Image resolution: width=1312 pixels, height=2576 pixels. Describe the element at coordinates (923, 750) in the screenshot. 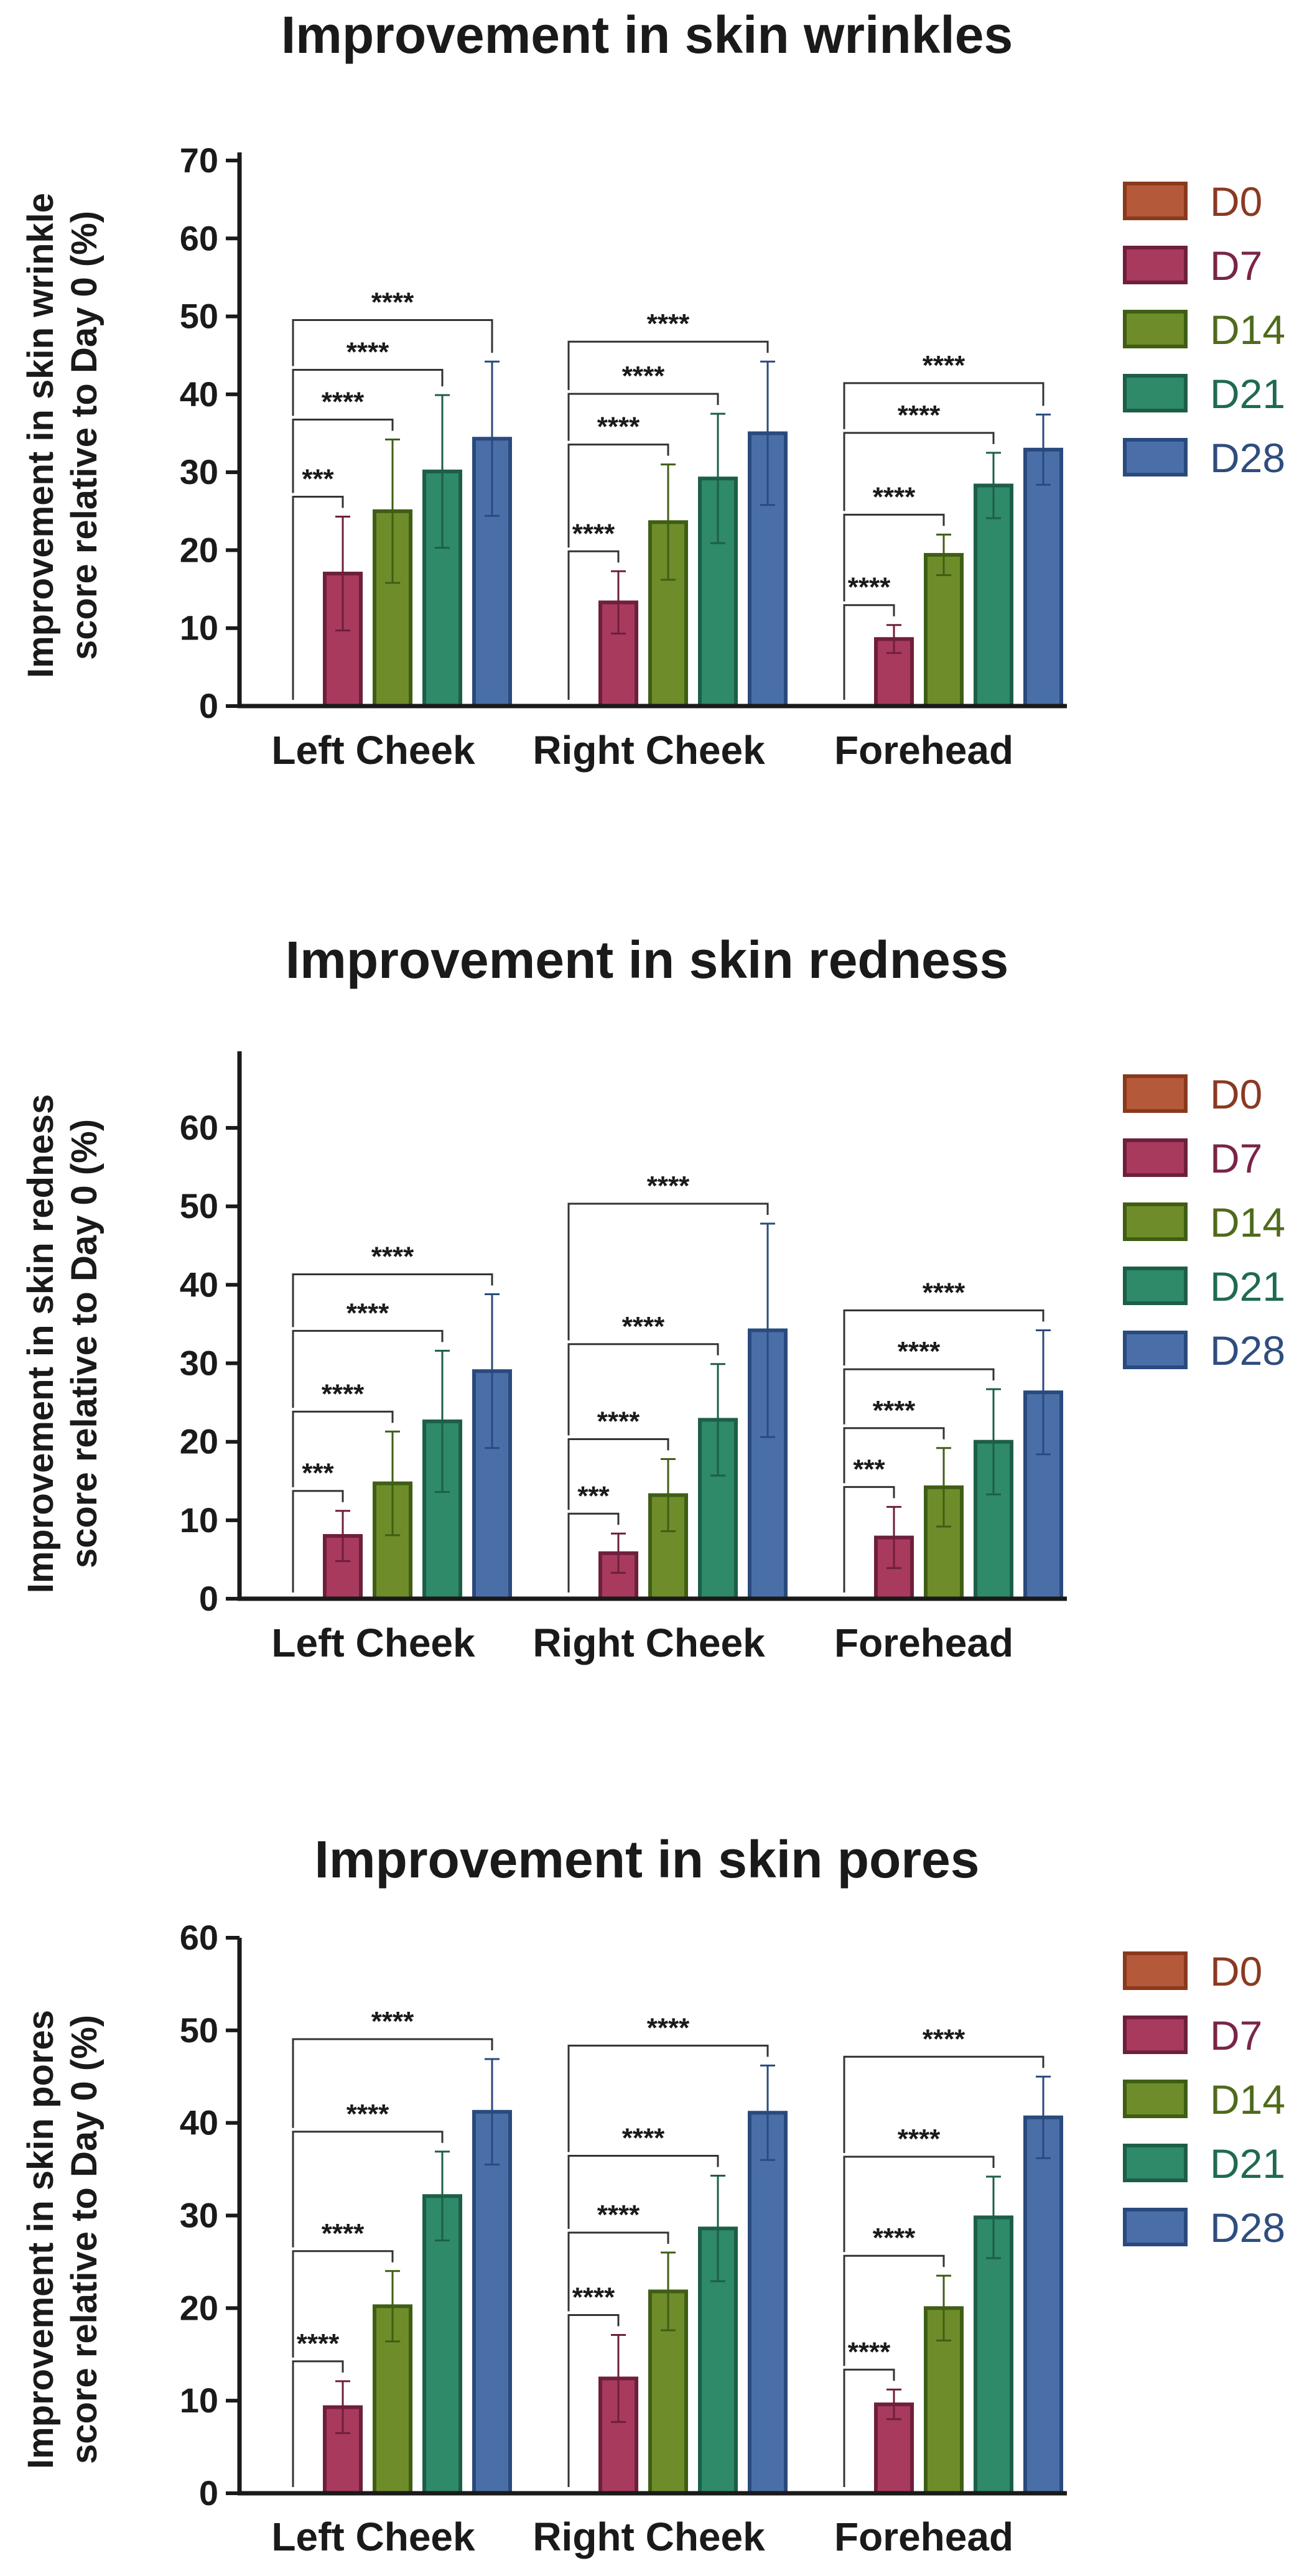

I see `panel-1-category-label: Forehead` at that location.